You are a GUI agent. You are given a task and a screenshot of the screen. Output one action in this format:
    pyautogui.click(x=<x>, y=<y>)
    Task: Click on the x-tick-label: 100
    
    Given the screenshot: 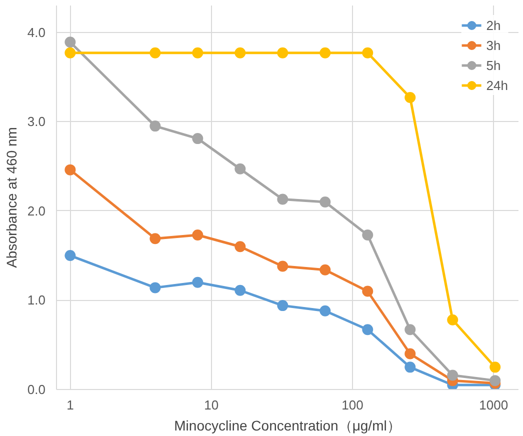 What is the action you would take?
    pyautogui.click(x=353, y=405)
    